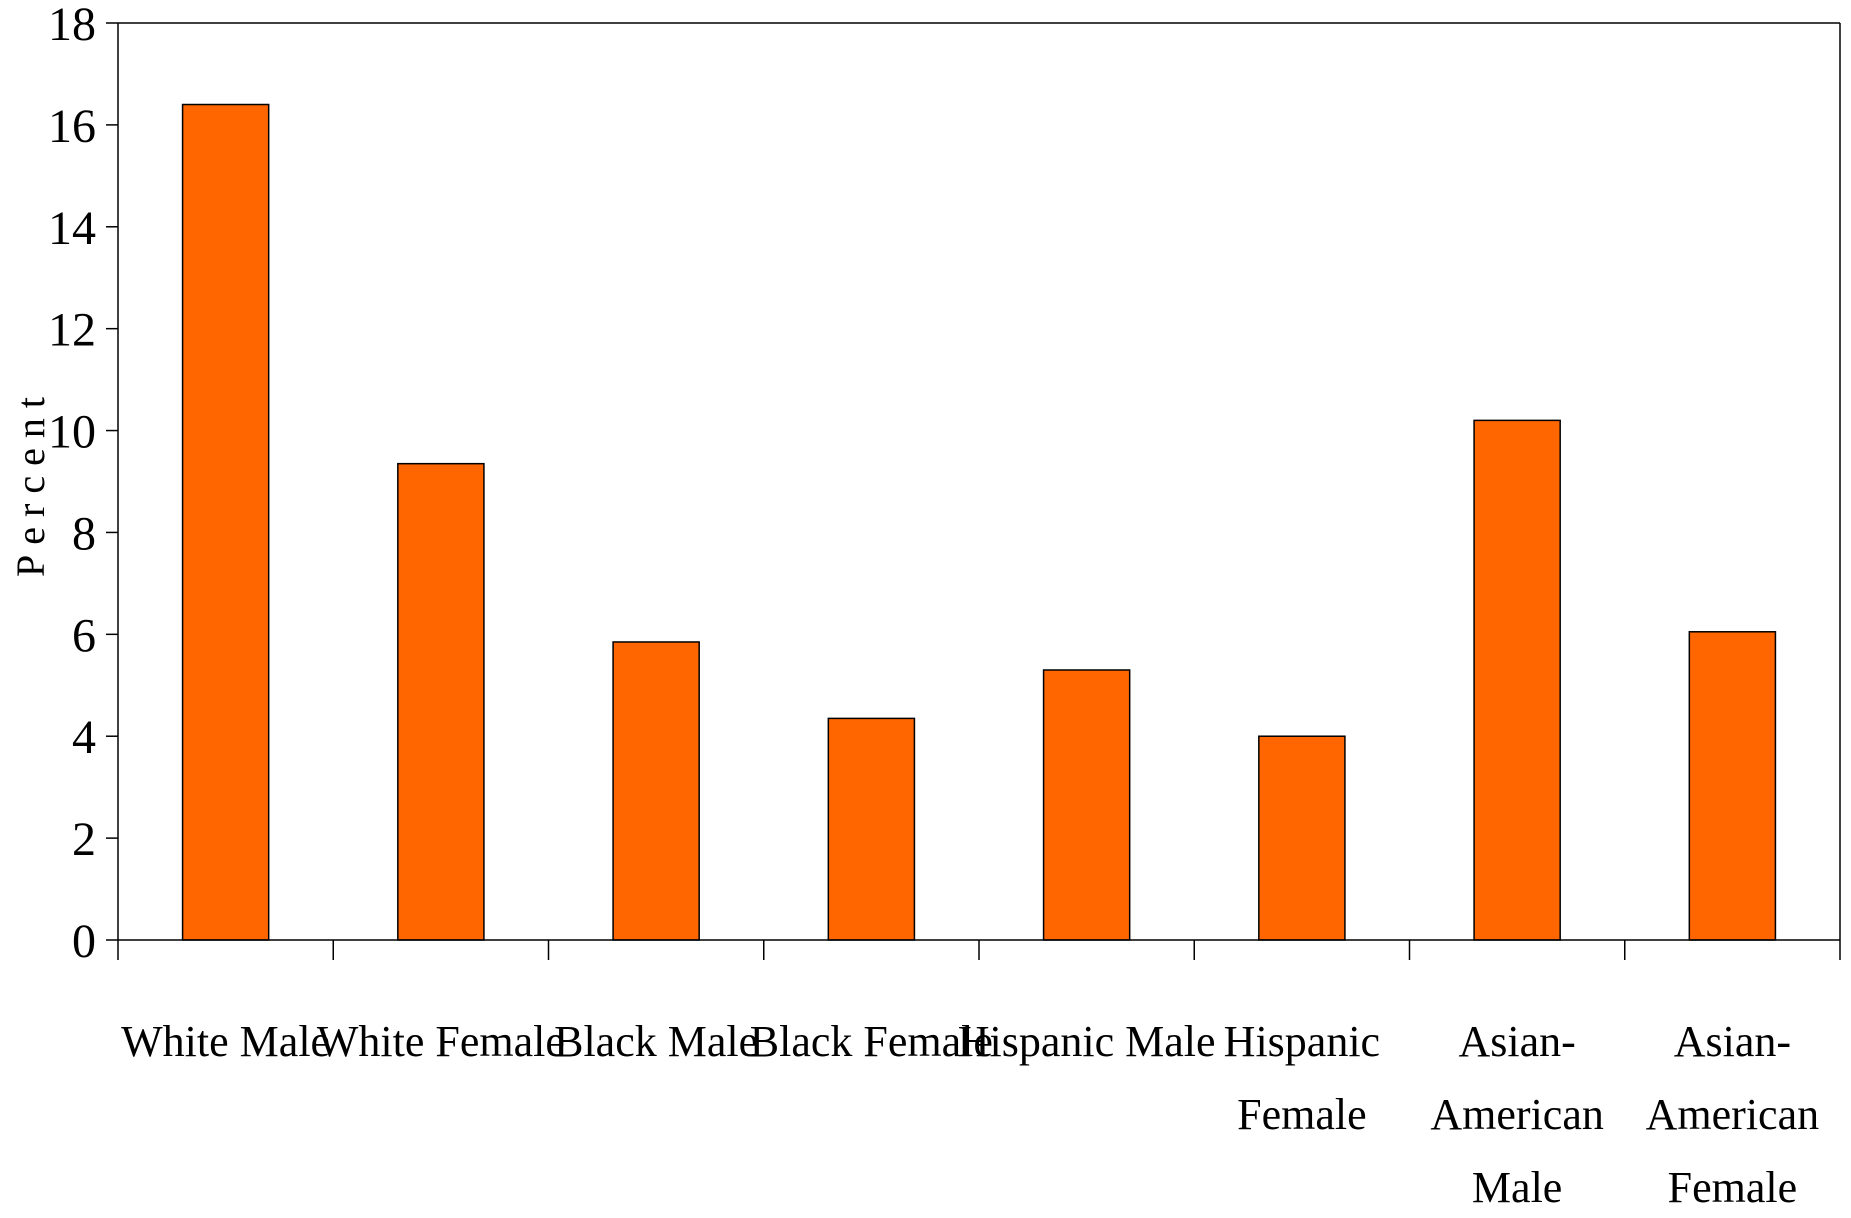  What do you see at coordinates (871, 1041) in the screenshot?
I see `x-category-label: Black Female` at bounding box center [871, 1041].